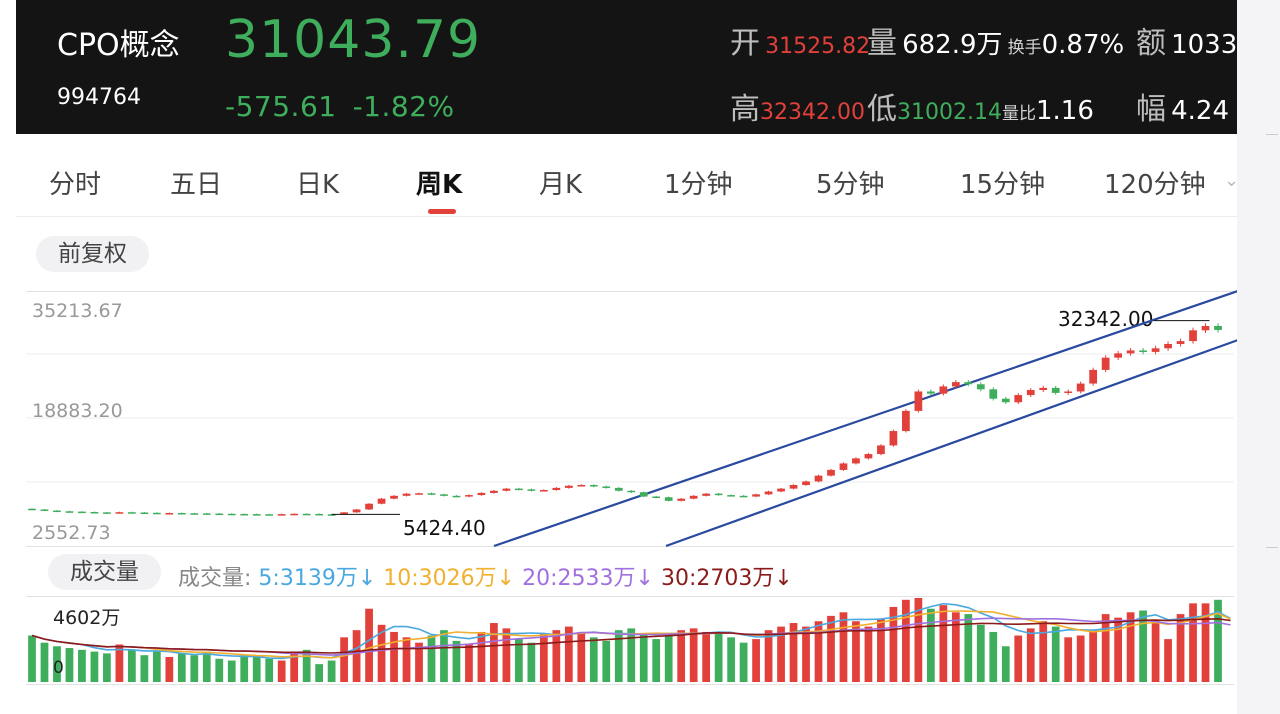 Image resolution: width=1280 pixels, height=714 pixels. Describe the element at coordinates (403, 106) in the screenshot. I see `change-percent: -1.82%` at that location.